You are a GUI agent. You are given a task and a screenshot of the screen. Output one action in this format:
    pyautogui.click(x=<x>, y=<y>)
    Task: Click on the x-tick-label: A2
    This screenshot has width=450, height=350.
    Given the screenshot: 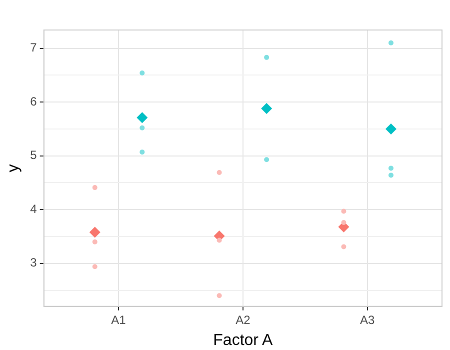 What is the action you would take?
    pyautogui.click(x=243, y=319)
    